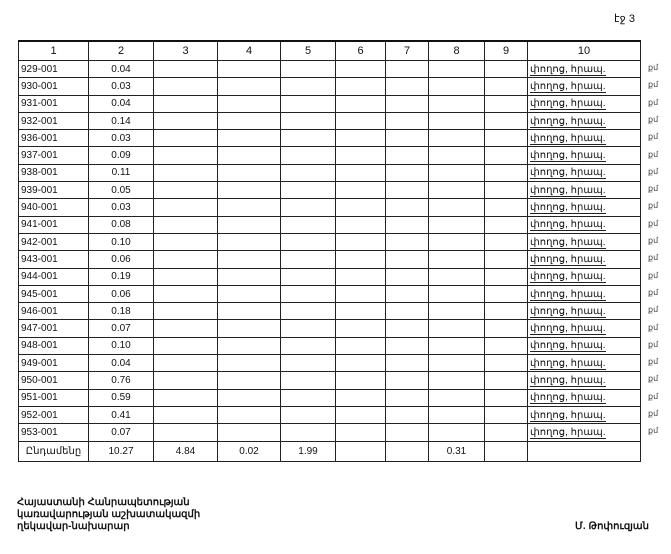 This screenshot has height=554, width=671. I want to click on column-header: 6, so click(360, 50).